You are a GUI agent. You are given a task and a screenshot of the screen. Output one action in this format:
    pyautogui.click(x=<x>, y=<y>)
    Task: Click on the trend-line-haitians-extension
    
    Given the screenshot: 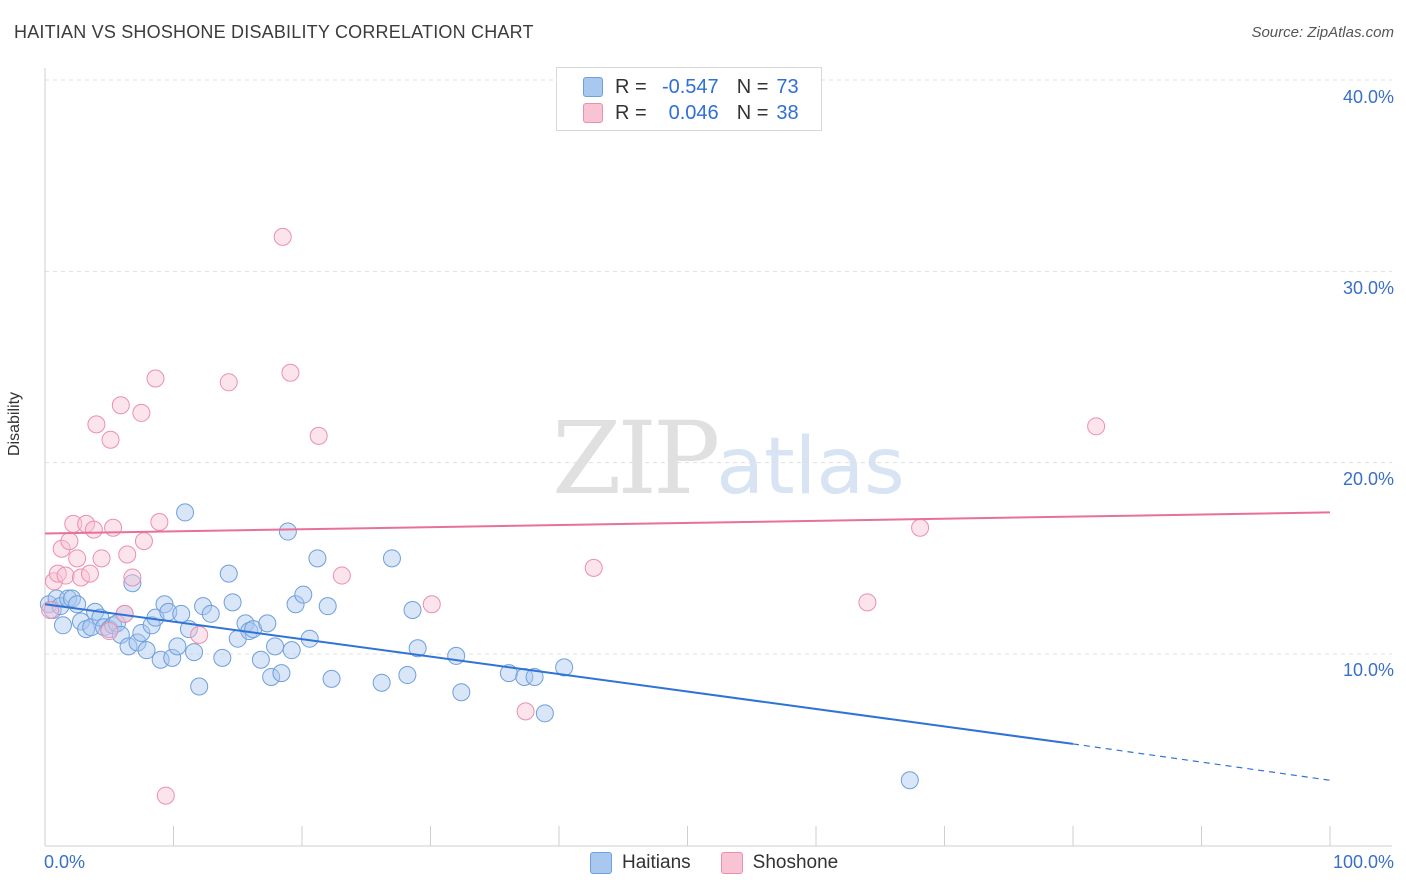 What is the action you would take?
    pyautogui.click(x=1201, y=762)
    